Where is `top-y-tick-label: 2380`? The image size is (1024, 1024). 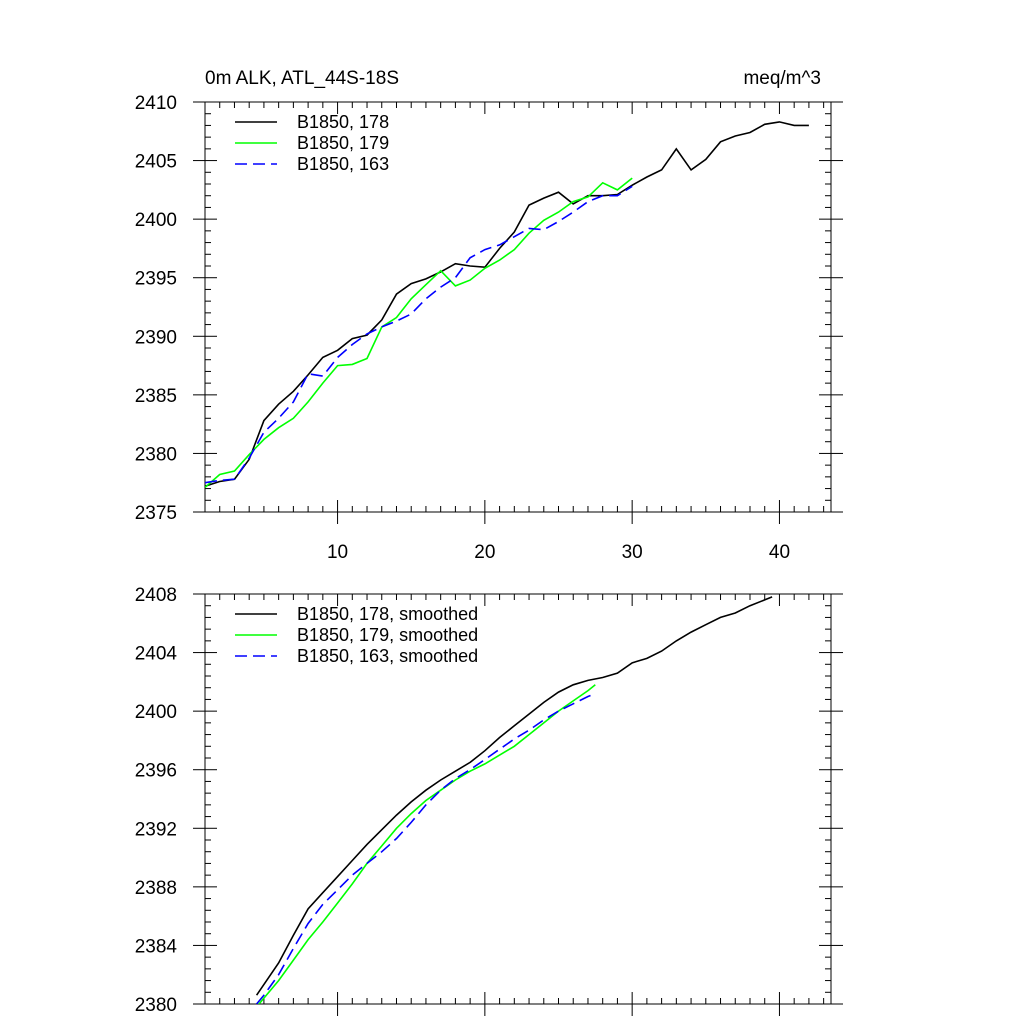
top-y-tick-label: 2380 is located at coordinates (156, 454).